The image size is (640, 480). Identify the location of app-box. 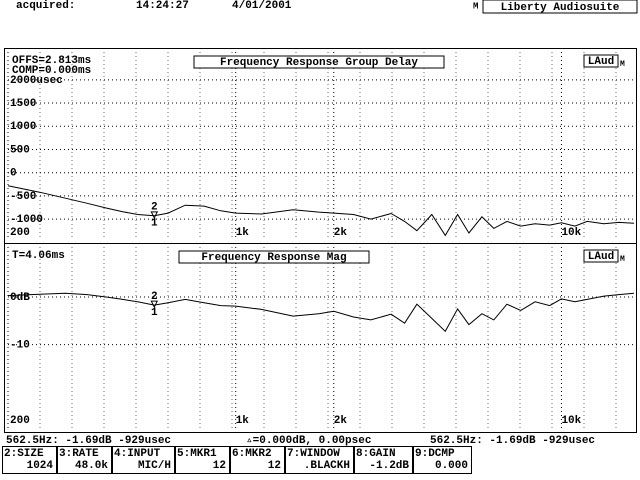
(560, 7).